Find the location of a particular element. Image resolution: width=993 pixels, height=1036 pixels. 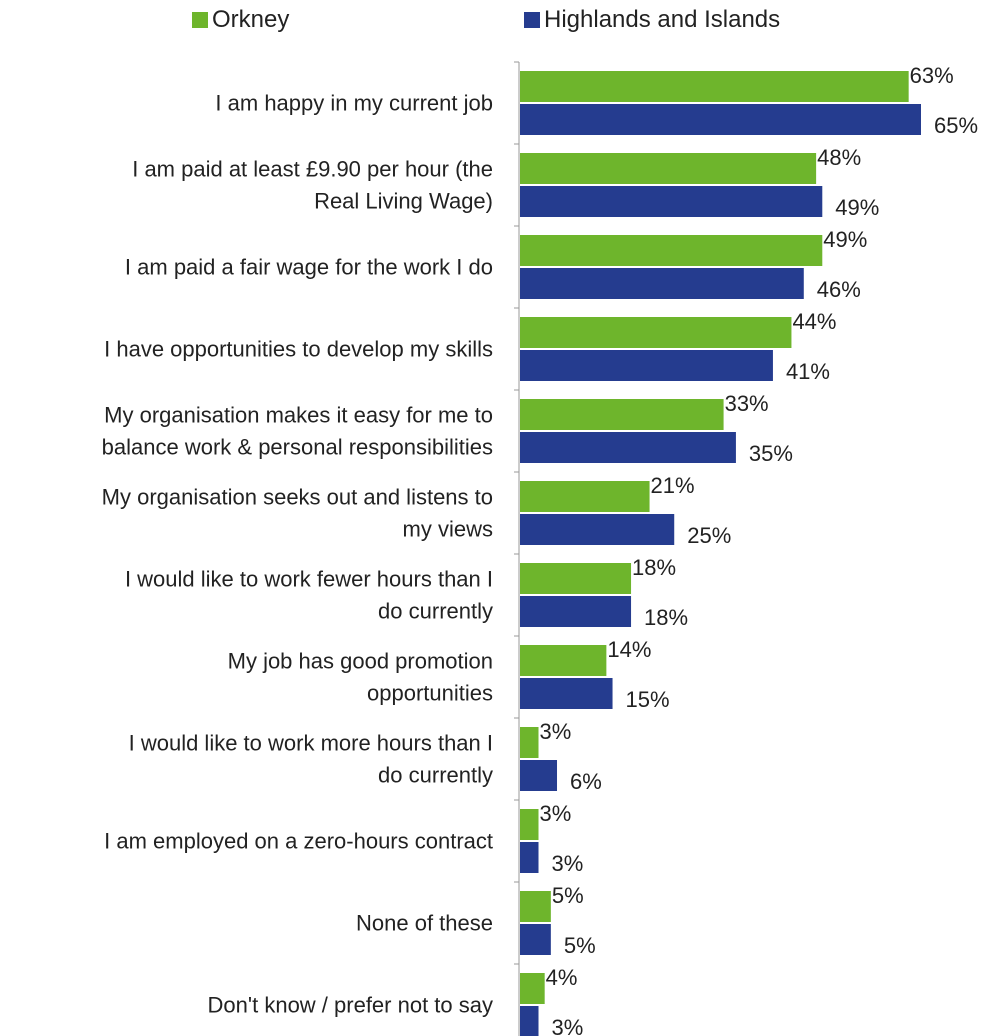

data-label-orkney: 48% is located at coordinates (839, 157).